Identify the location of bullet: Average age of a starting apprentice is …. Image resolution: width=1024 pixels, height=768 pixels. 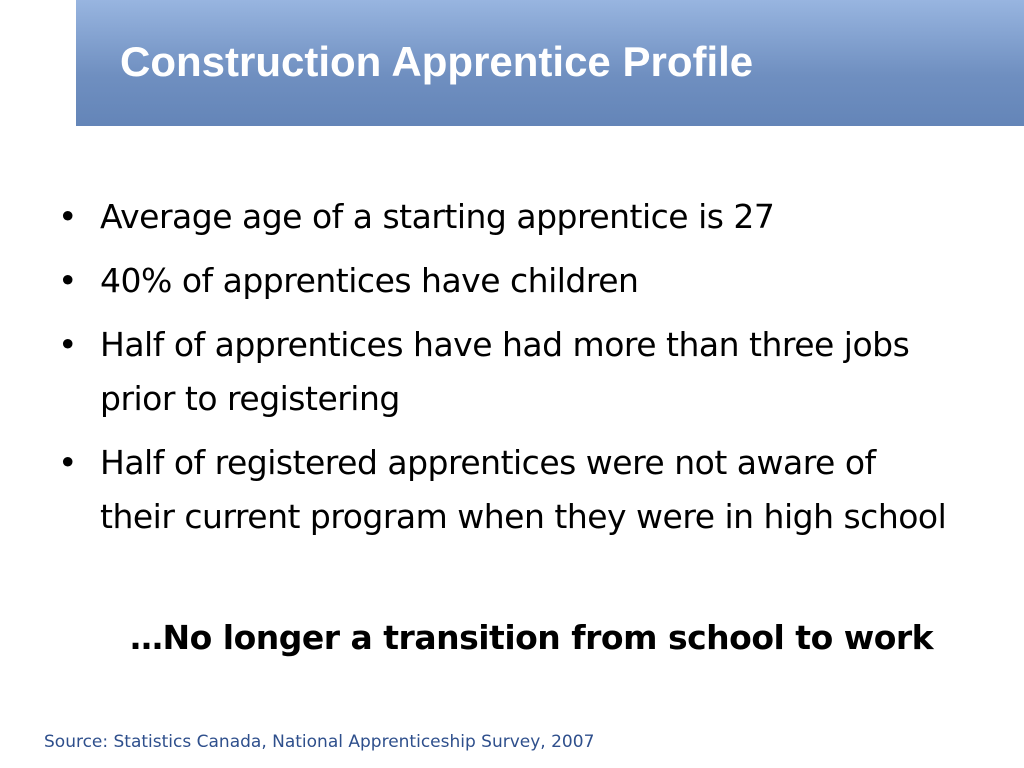
(508, 217).